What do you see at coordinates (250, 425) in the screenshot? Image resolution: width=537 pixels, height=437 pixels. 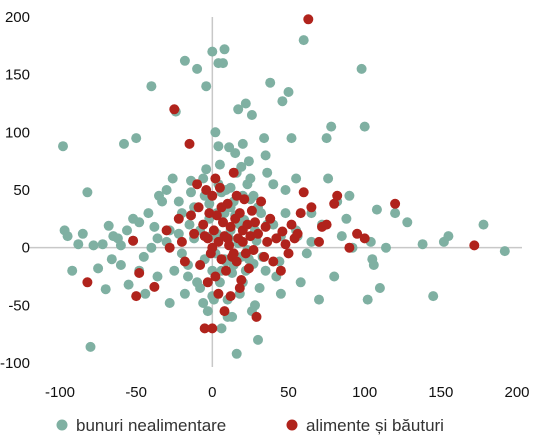 I see `legend: bunuri nealimentare alimente și băuturi` at bounding box center [250, 425].